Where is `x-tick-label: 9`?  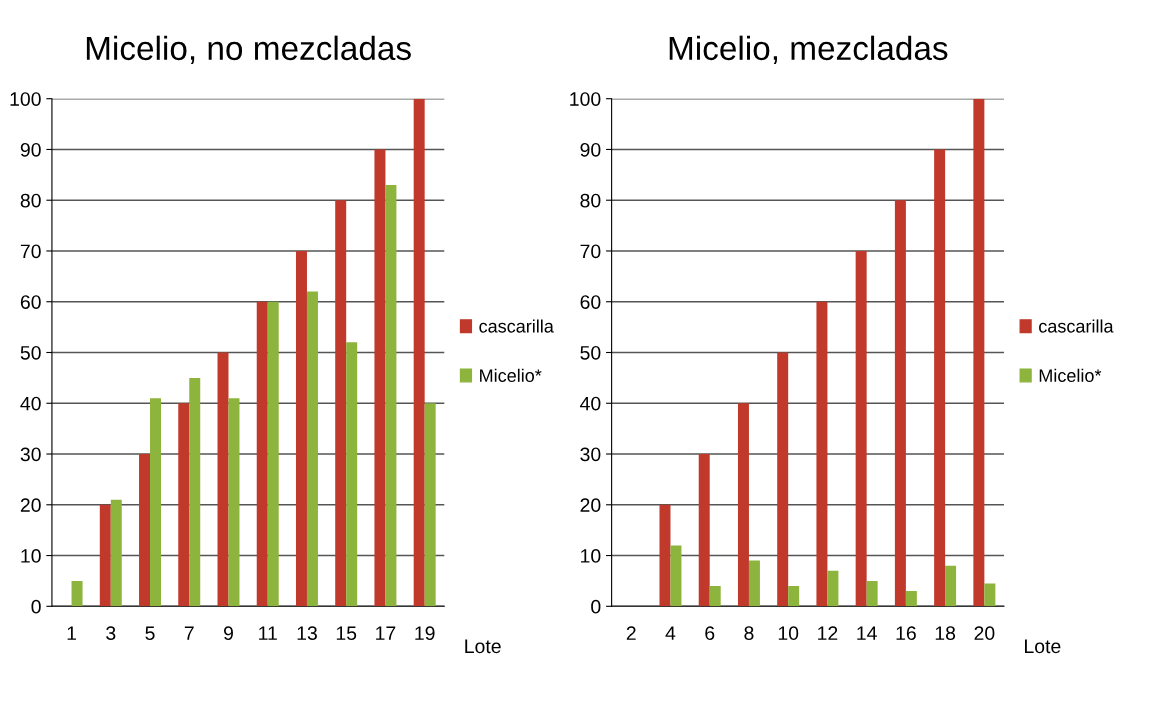
x-tick-label: 9 is located at coordinates (228, 633).